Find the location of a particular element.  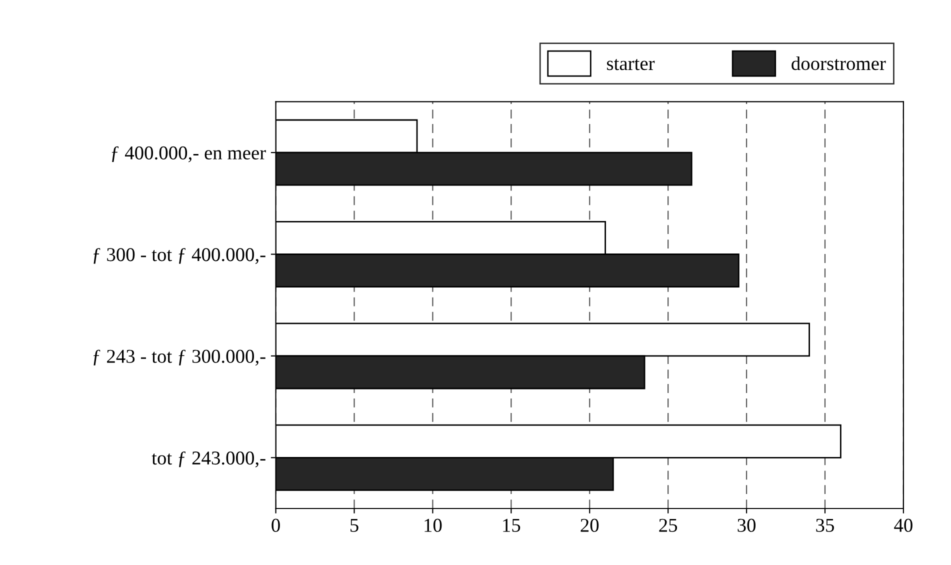

x-tick-label: 30 is located at coordinates (747, 525).